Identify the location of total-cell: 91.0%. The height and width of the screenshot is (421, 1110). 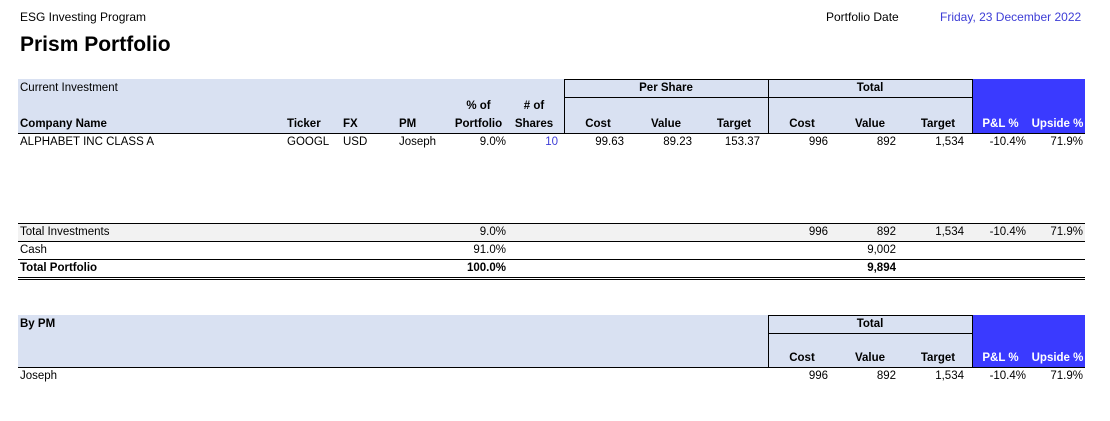
(489, 250).